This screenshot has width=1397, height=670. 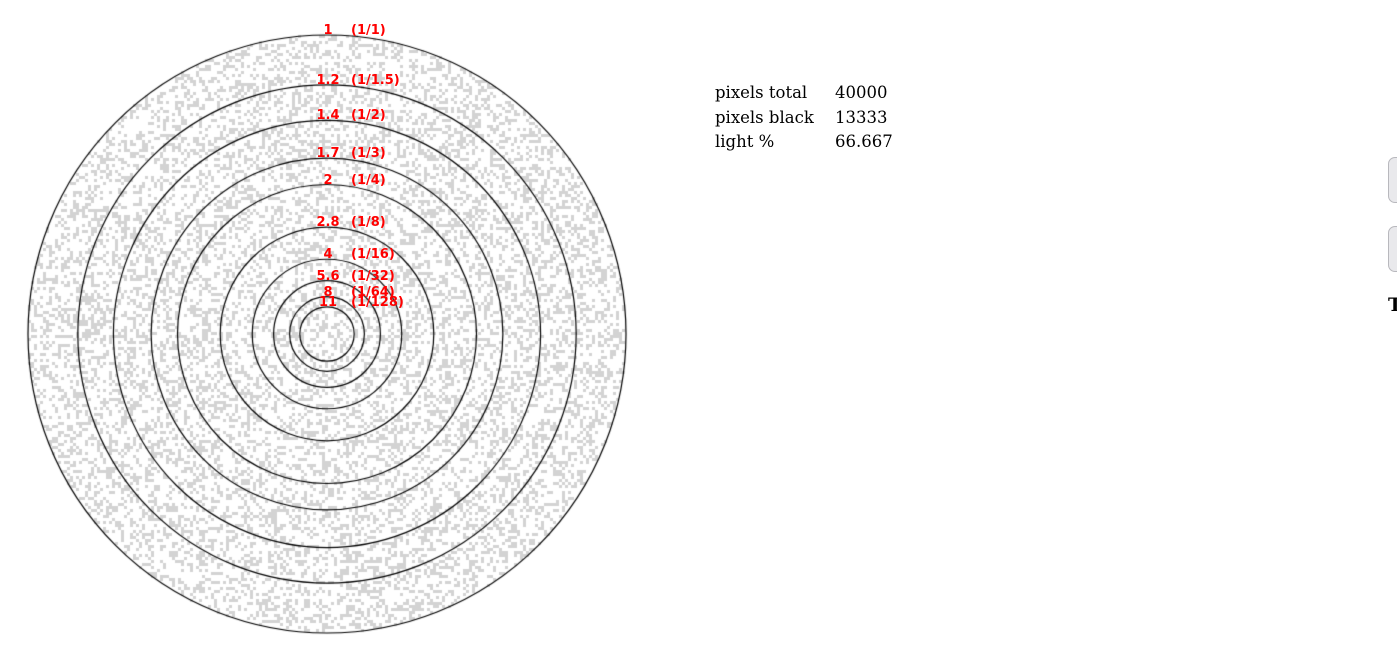 I want to click on stat-label: light %, so click(x=745, y=141).